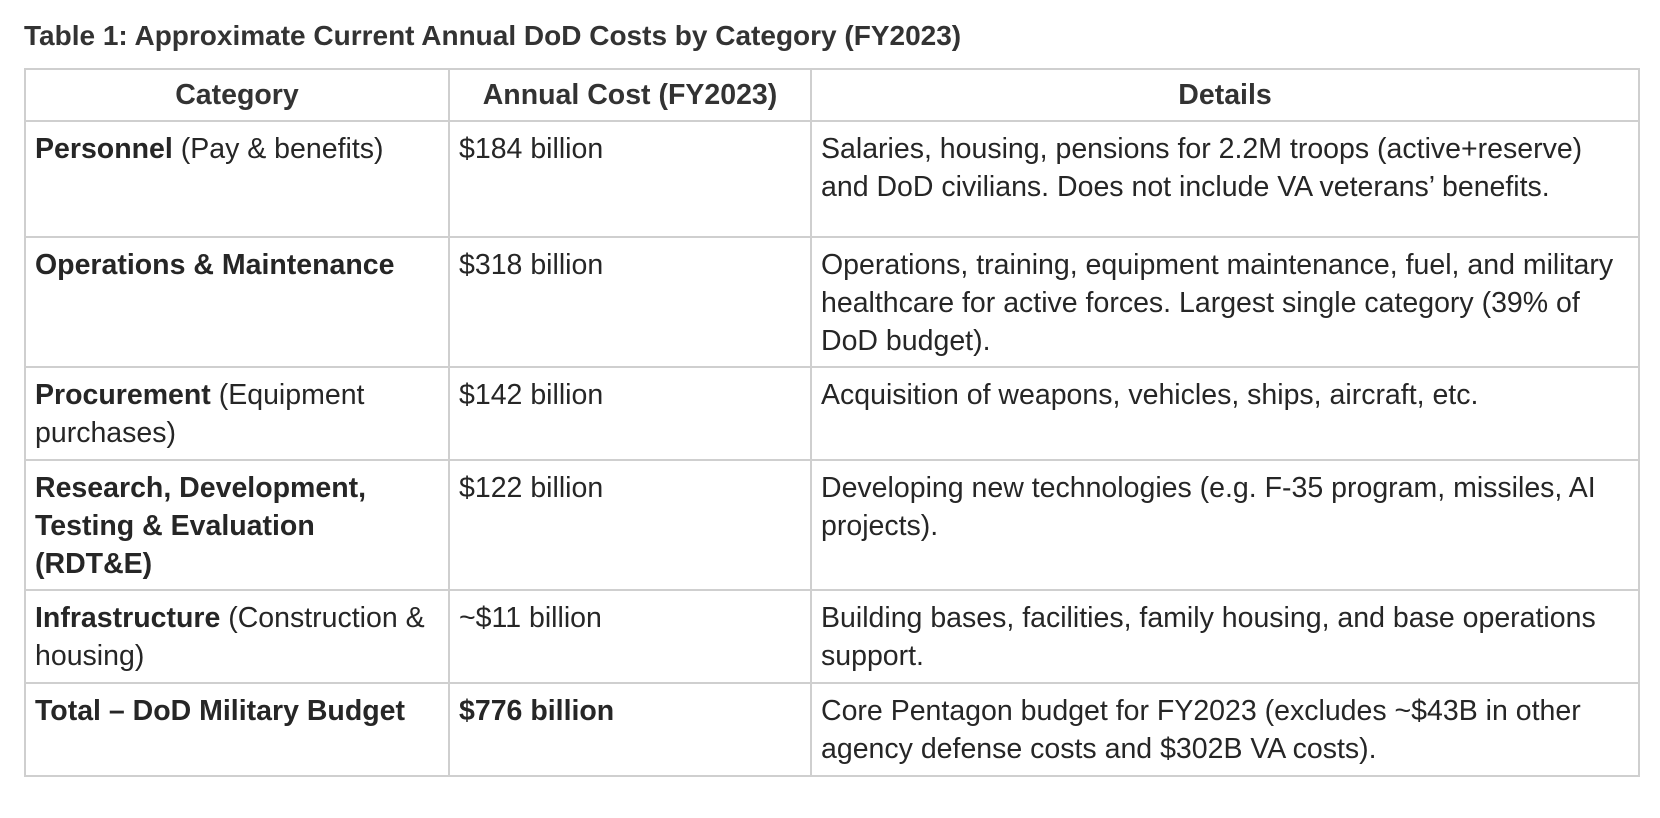 The image size is (1660, 818). I want to click on cost-cell: $122 billion, so click(630, 525).